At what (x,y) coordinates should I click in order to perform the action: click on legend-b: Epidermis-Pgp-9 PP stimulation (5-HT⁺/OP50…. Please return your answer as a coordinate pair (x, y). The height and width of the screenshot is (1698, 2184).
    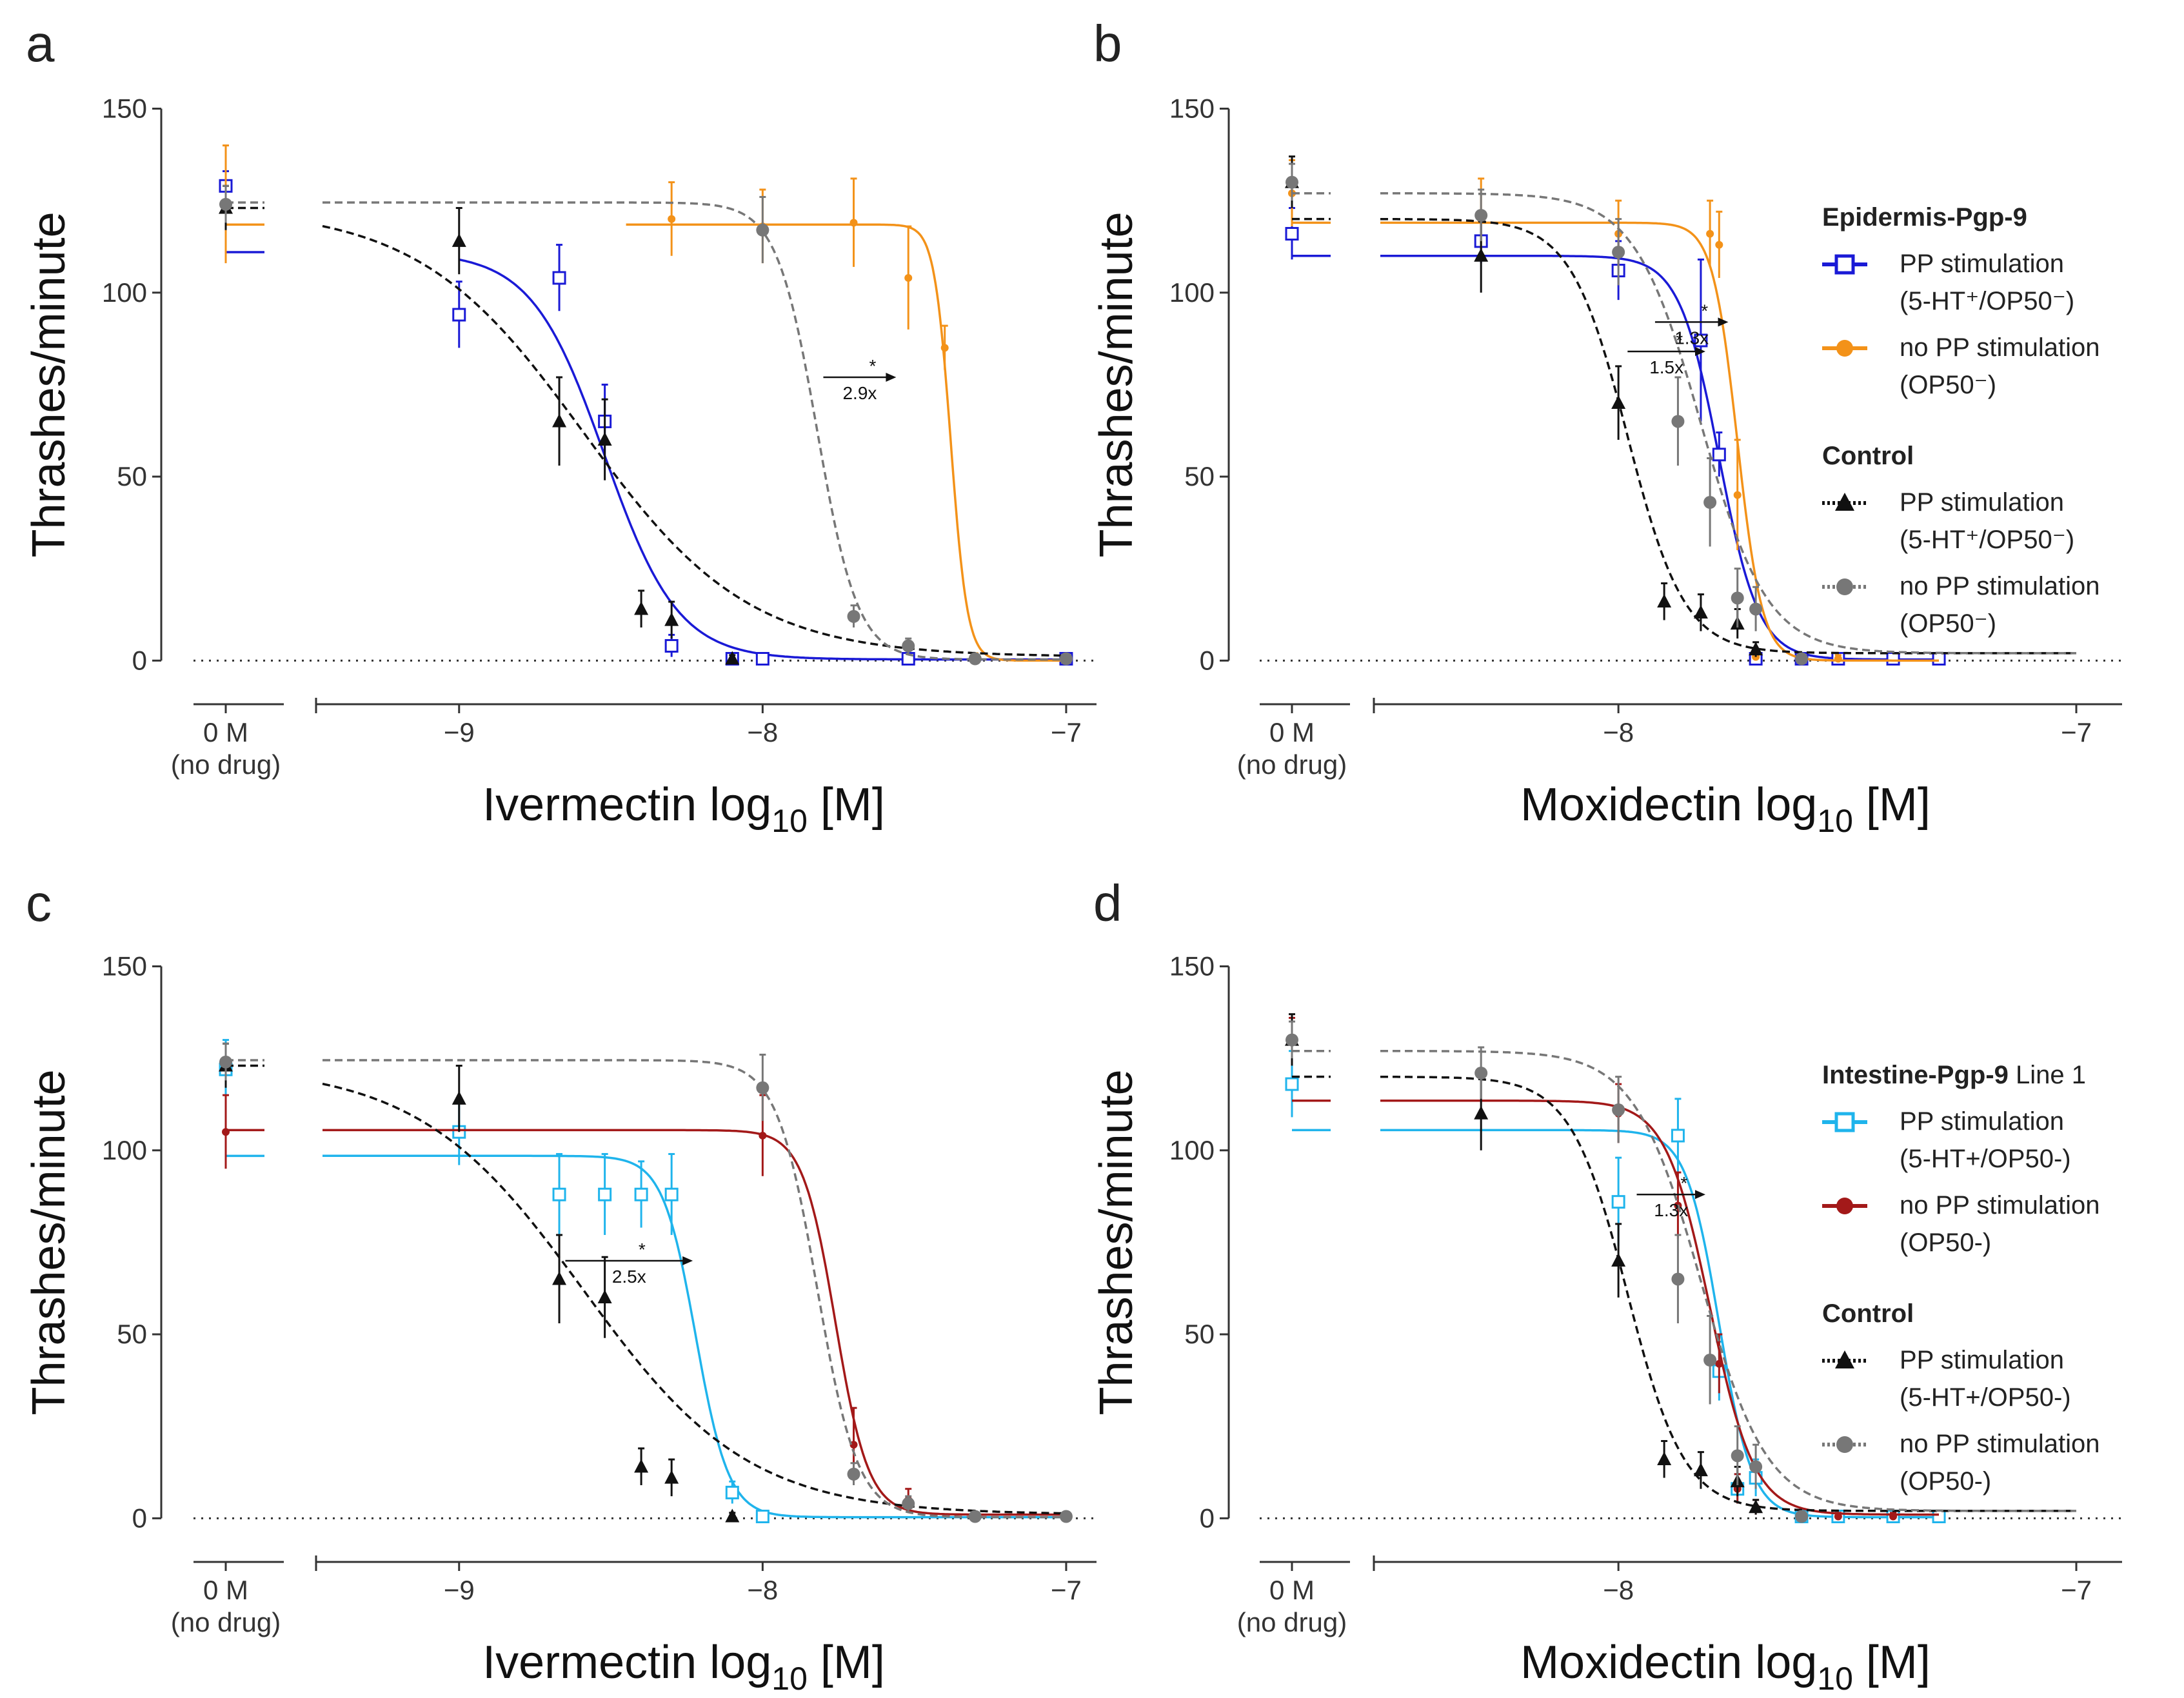
    Looking at the image, I should click on (1961, 420).